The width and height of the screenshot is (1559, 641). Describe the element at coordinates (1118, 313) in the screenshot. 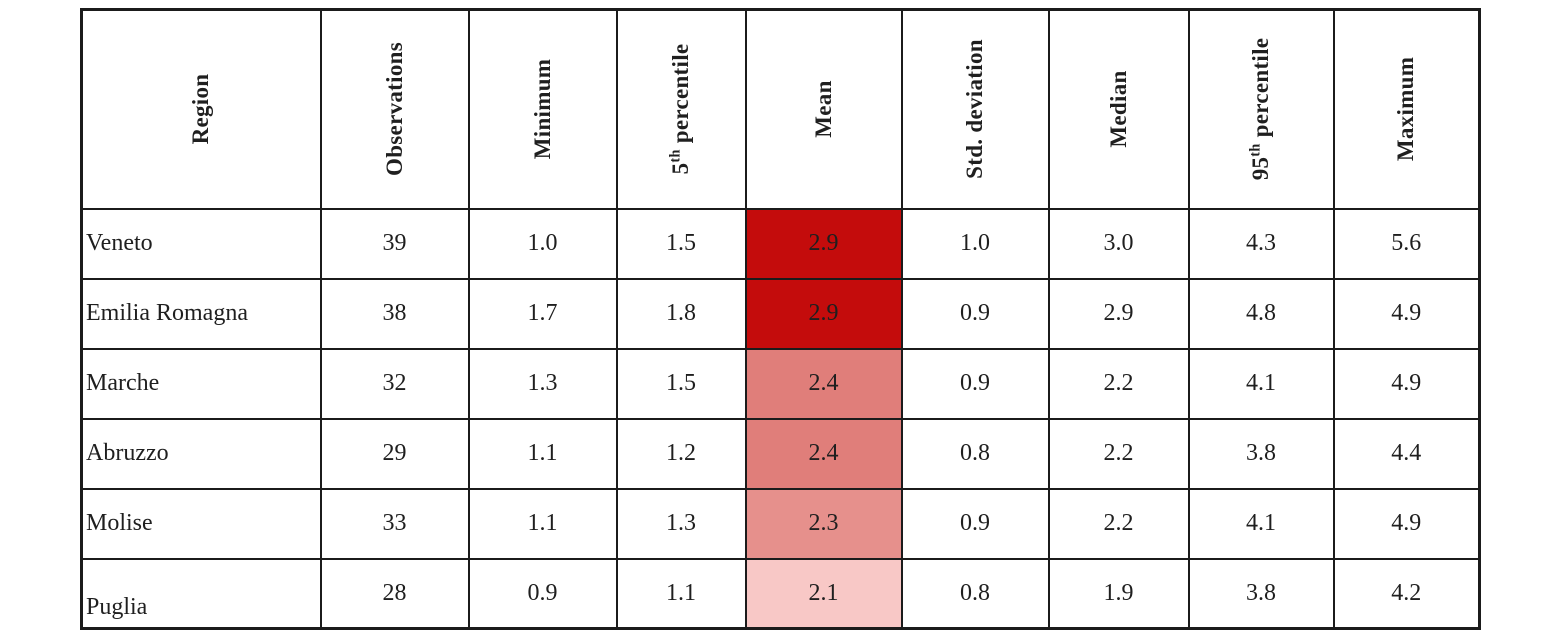

I see `cell-median: 2.9` at that location.